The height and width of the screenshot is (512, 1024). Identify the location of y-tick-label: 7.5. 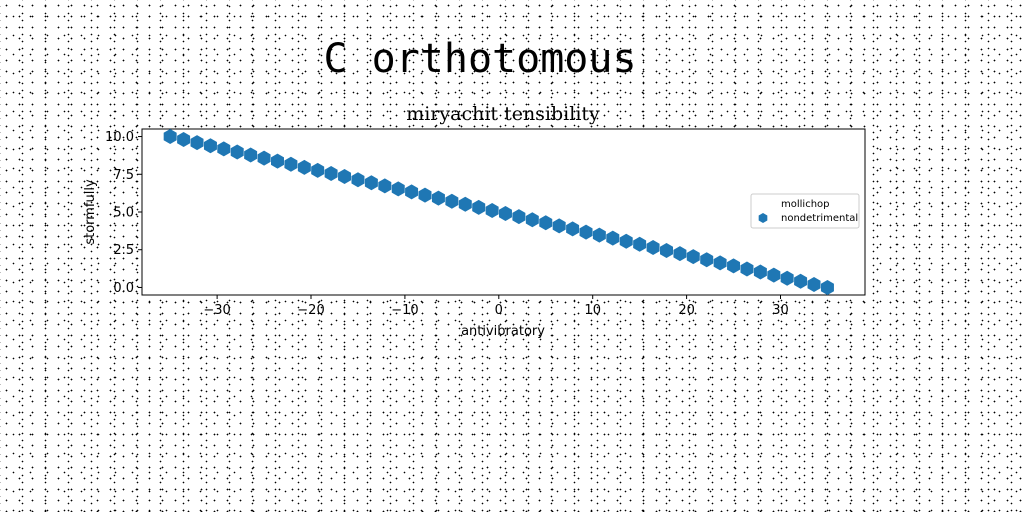
(123, 175).